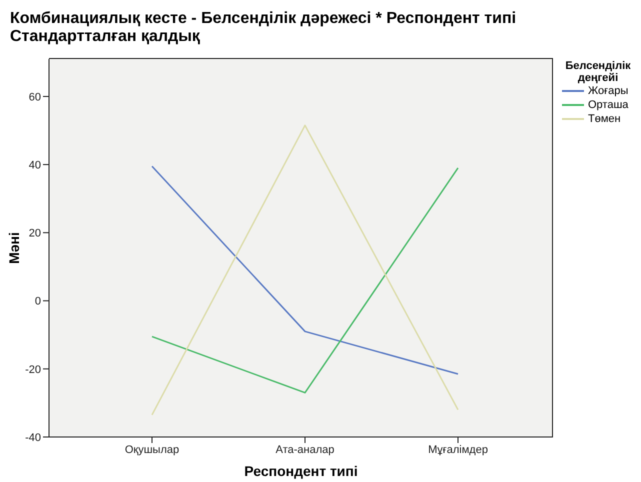  What do you see at coordinates (105, 37) in the screenshot?
I see `chart-subtitle: Стандартталған қалдық` at bounding box center [105, 37].